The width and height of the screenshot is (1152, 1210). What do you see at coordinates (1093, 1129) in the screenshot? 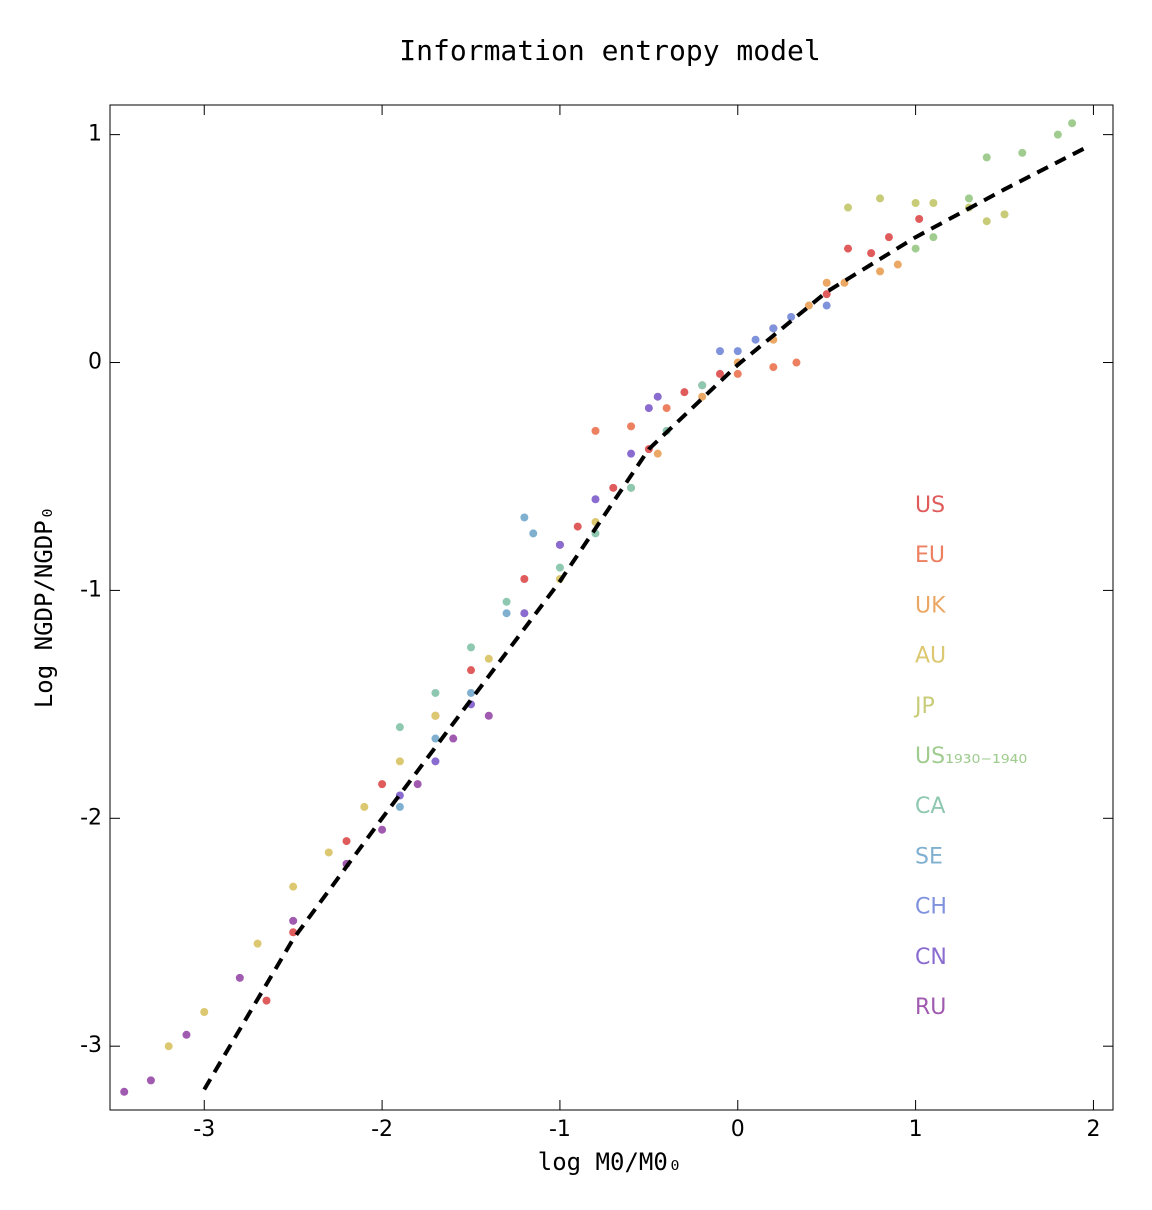
I see `x-tick-label: 2` at bounding box center [1093, 1129].